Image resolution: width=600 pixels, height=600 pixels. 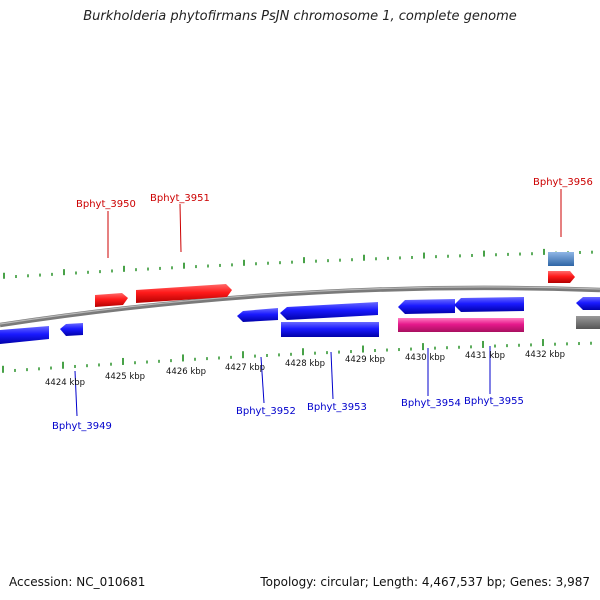 What do you see at coordinates (561, 259) in the screenshot?
I see `gene-box-bphyt-3956-upper` at bounding box center [561, 259].